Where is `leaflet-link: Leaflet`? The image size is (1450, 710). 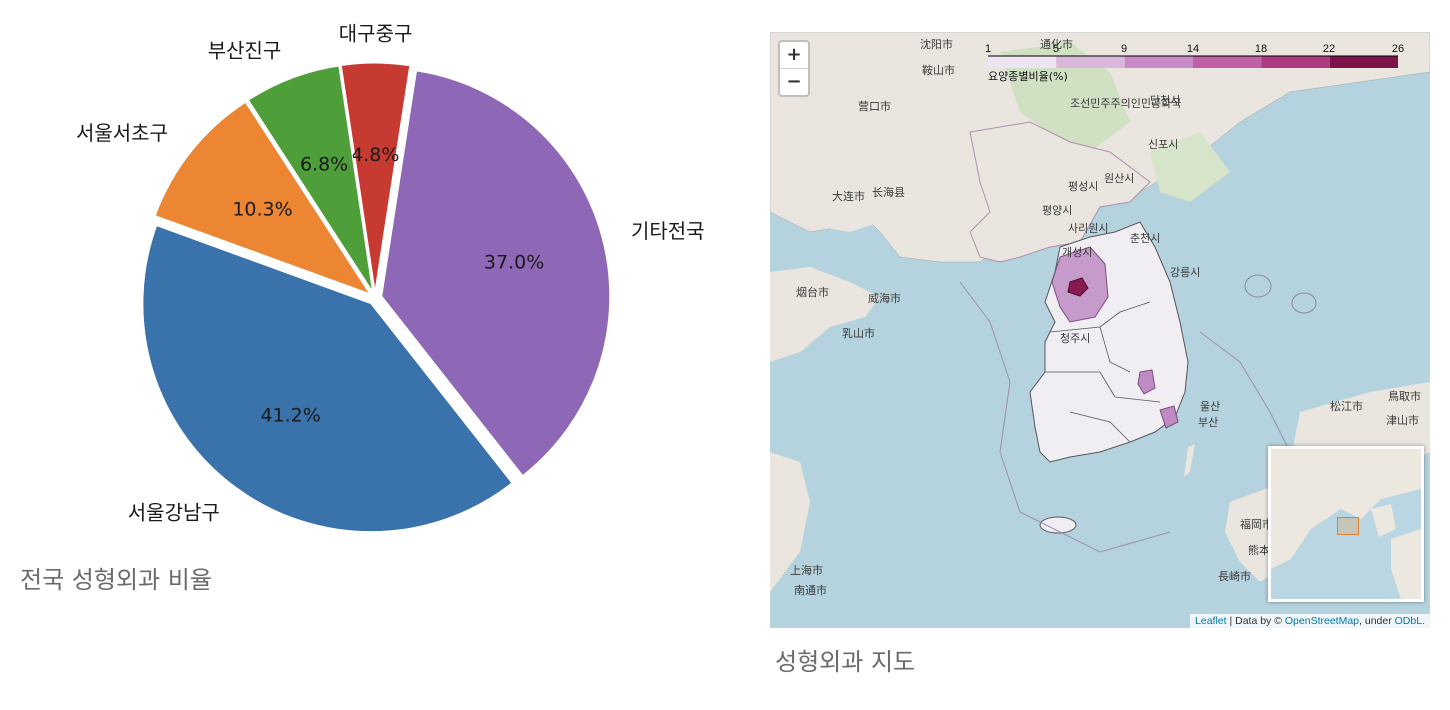
leaflet-link: Leaflet is located at coordinates (1211, 621).